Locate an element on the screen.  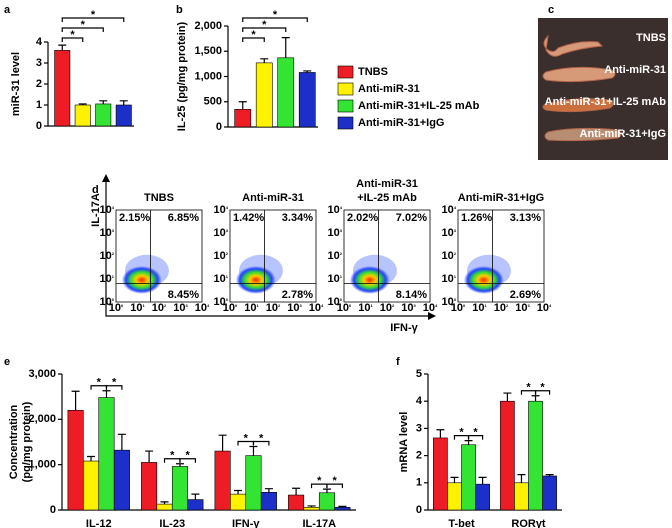
y-tick-label: 10⁴ is located at coordinates (221, 210).